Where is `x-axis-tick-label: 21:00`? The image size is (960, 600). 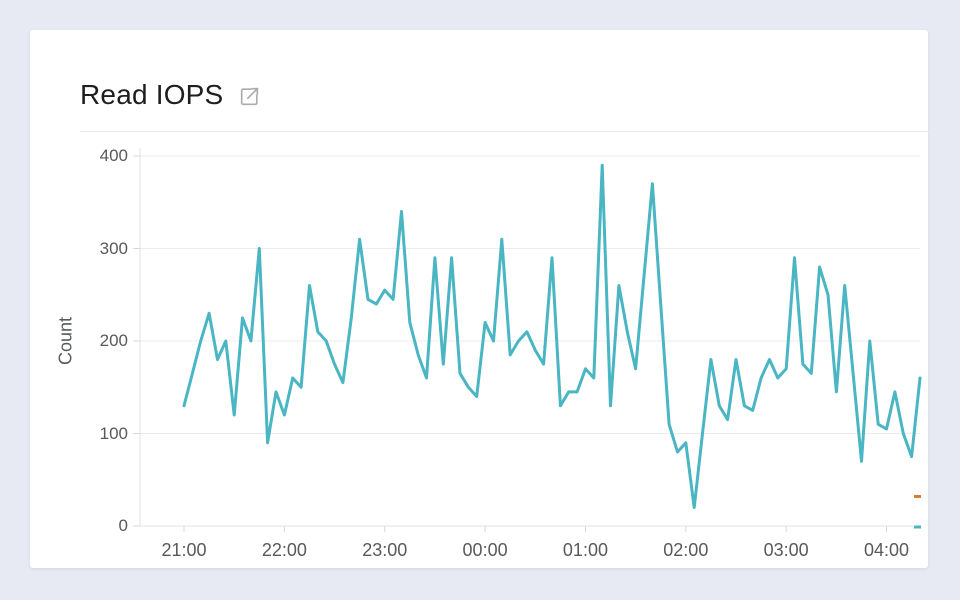
x-axis-tick-label: 21:00 is located at coordinates (184, 550).